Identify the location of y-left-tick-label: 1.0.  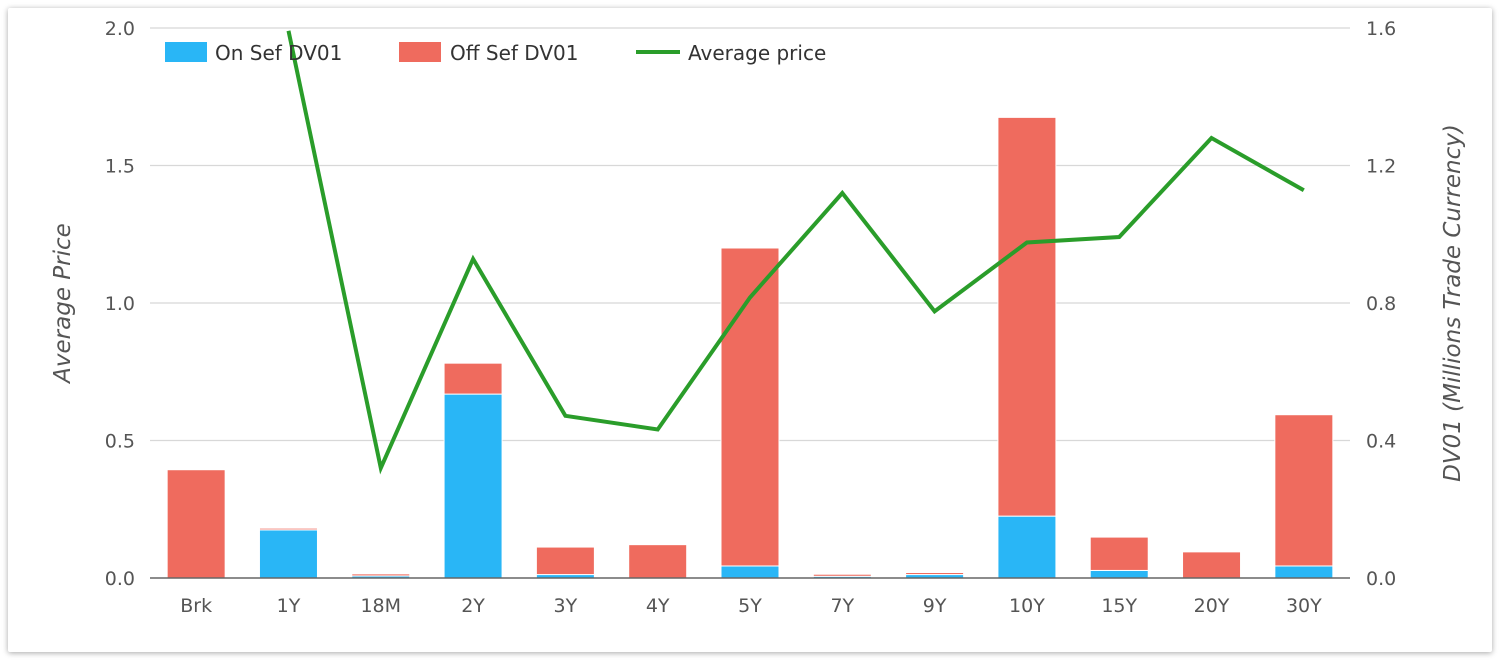
(120, 304).